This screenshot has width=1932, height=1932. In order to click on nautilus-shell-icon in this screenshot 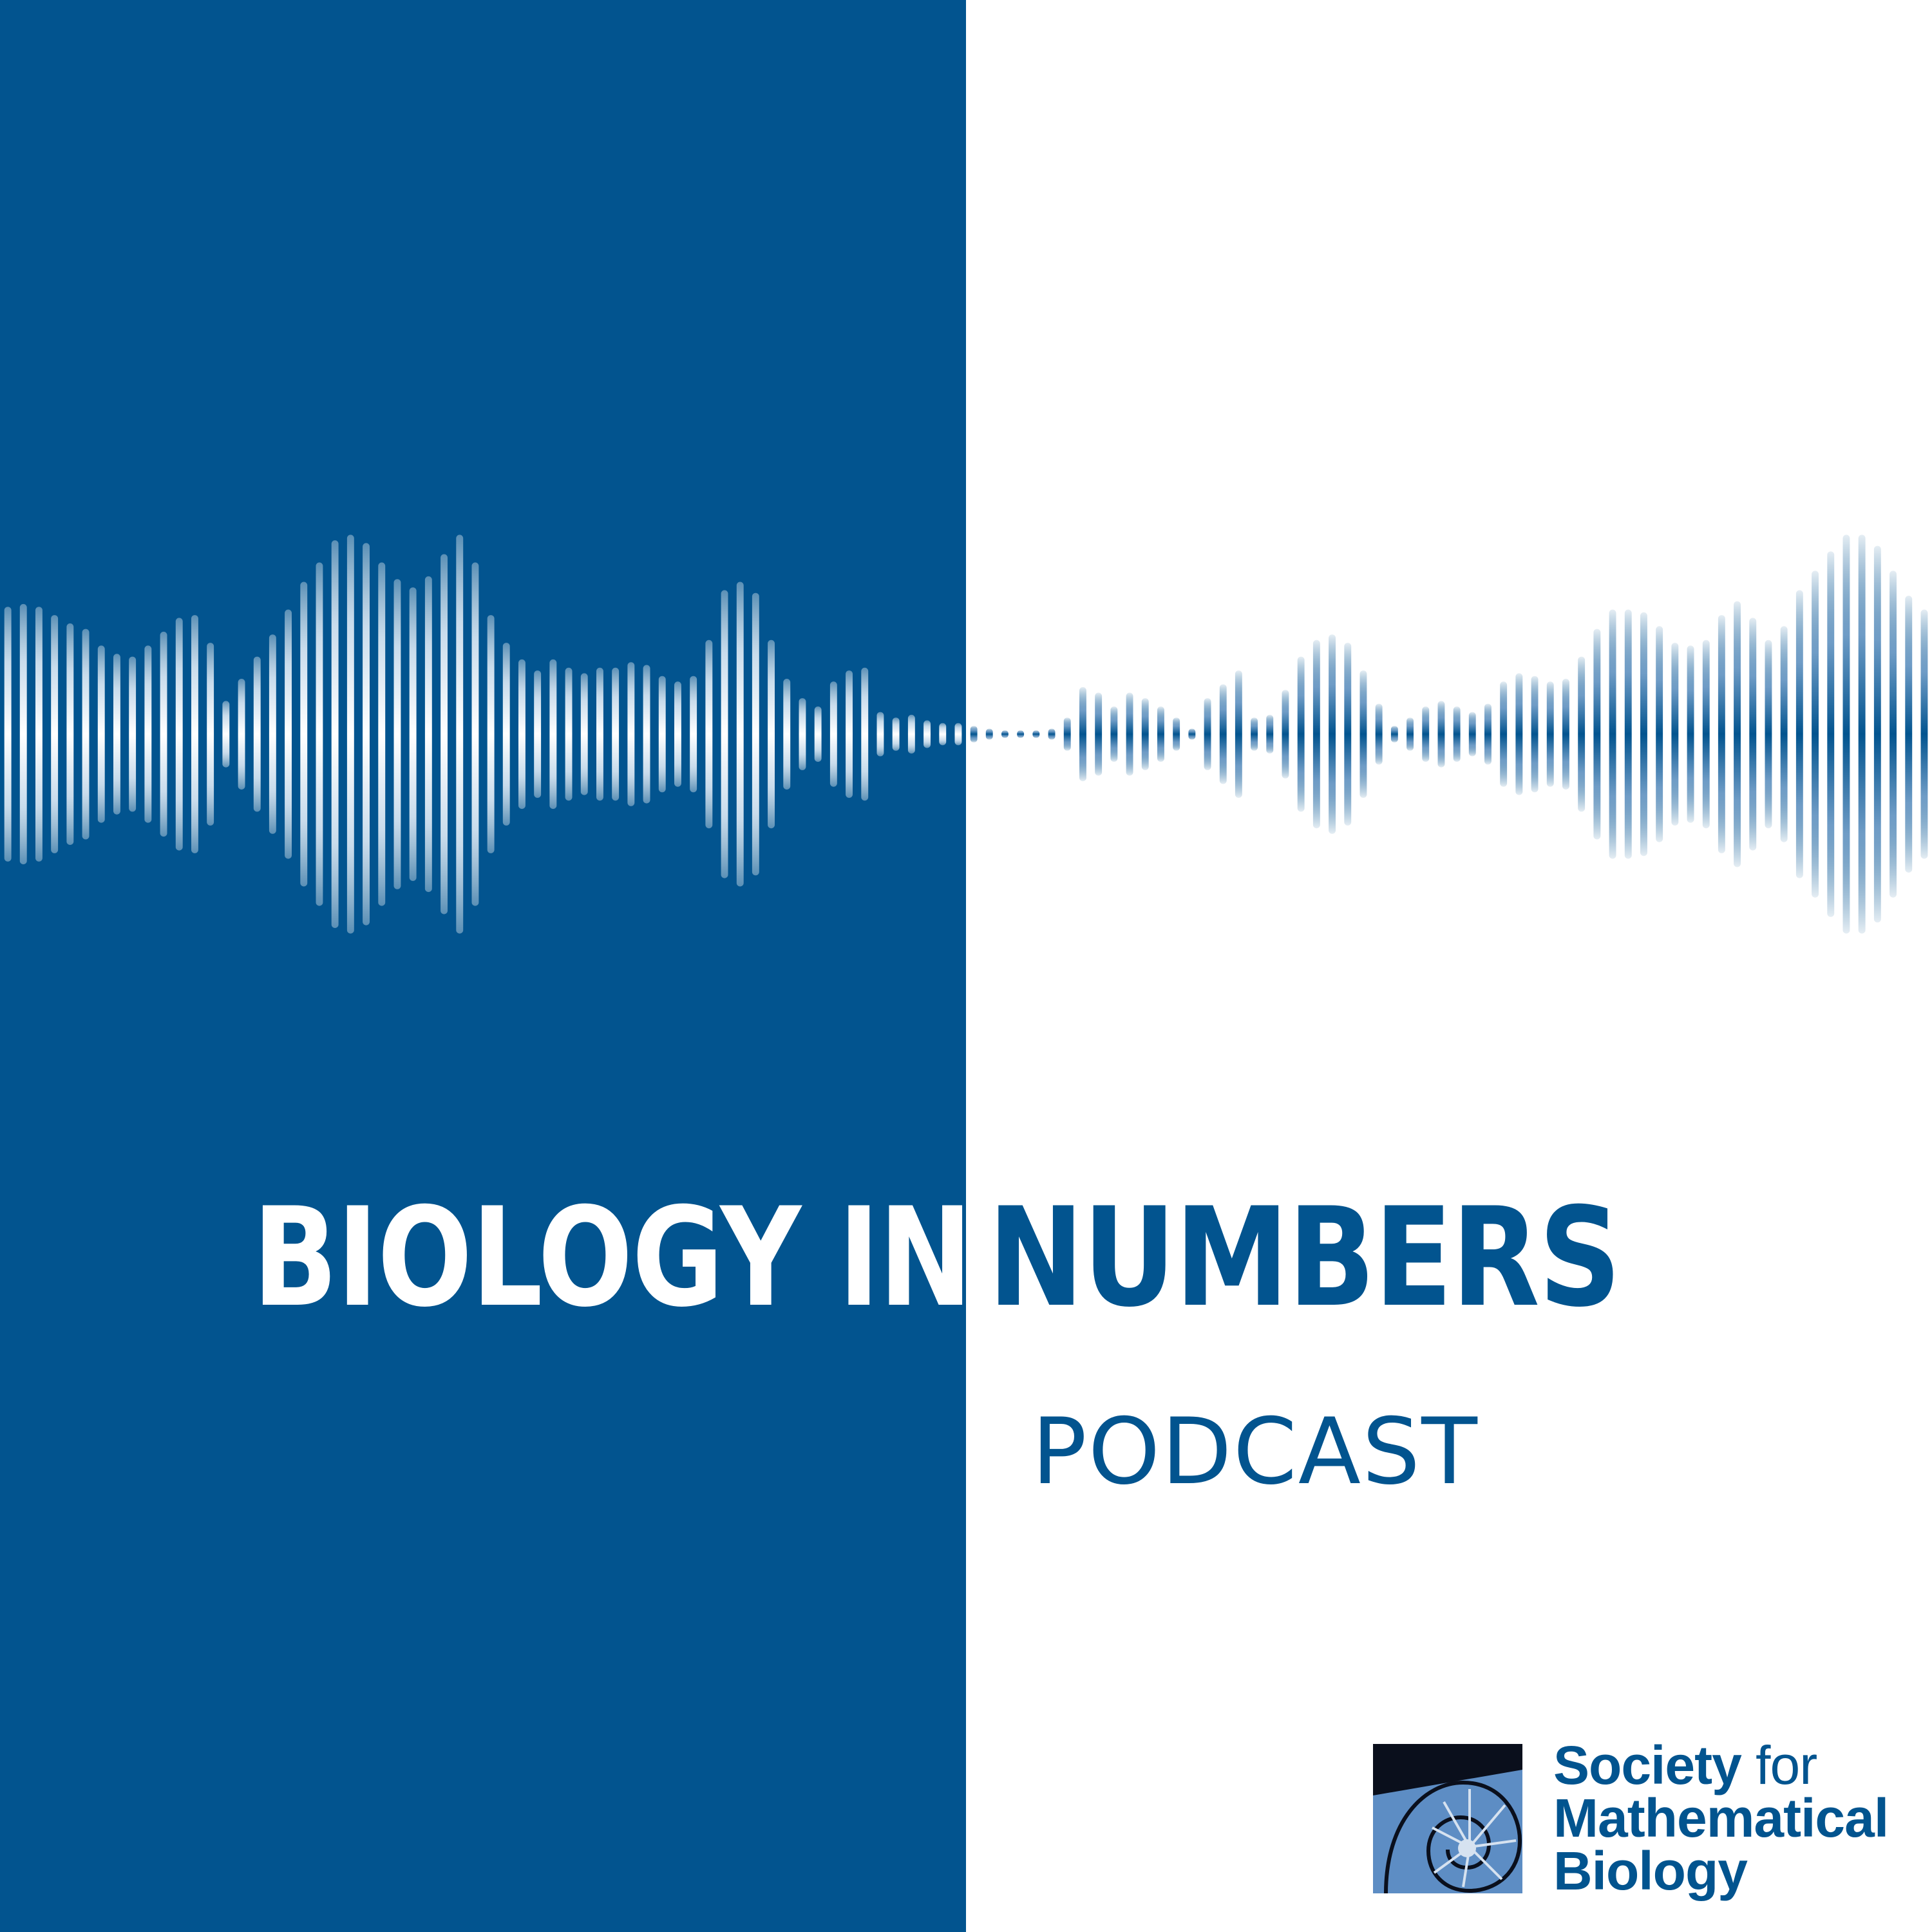, I will do `click(1448, 1818)`.